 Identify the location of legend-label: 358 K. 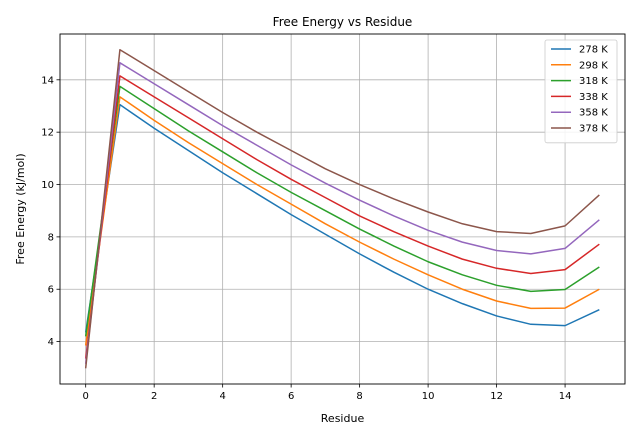
(593, 113).